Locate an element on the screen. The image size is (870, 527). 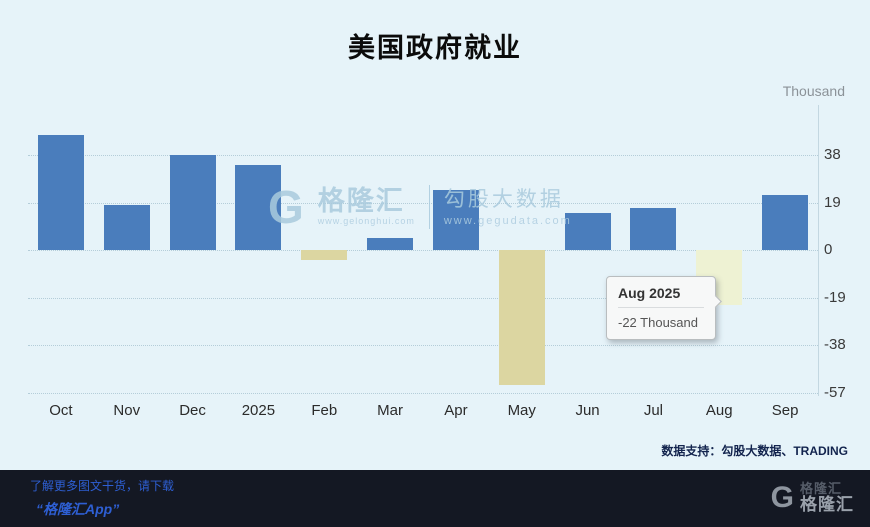
bar-Jul is located at coordinates (653, 228).